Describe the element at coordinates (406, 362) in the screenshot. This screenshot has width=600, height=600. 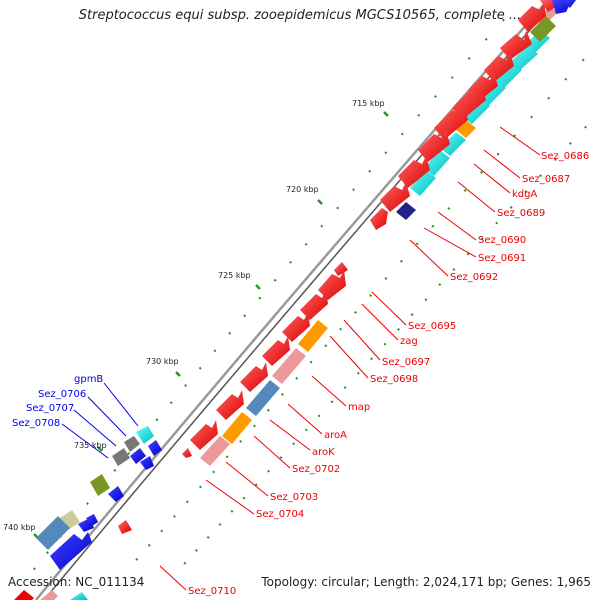
I see `gene-label: Sez_0697` at that location.